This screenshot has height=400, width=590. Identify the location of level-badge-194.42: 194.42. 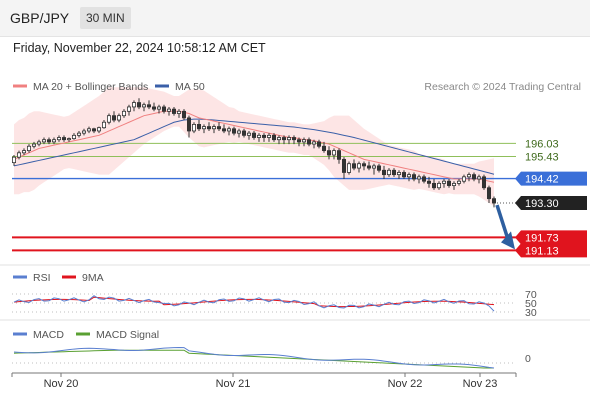
(551, 178).